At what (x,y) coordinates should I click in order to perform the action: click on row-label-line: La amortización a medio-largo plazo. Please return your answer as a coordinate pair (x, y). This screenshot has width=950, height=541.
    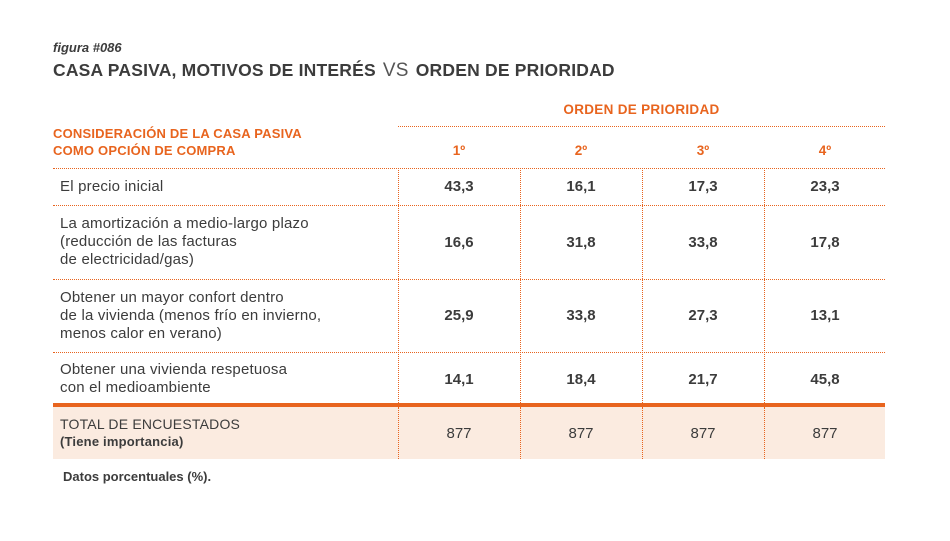
    Looking at the image, I should click on (184, 223).